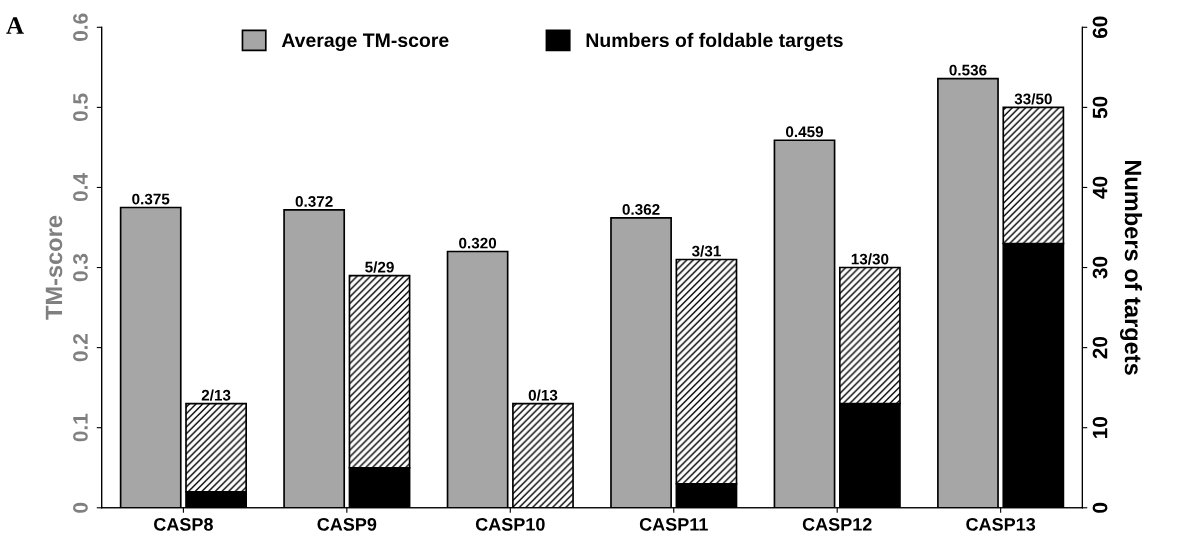  Describe the element at coordinates (1033, 99) in the screenshot. I see `data-label: 33/50` at that location.